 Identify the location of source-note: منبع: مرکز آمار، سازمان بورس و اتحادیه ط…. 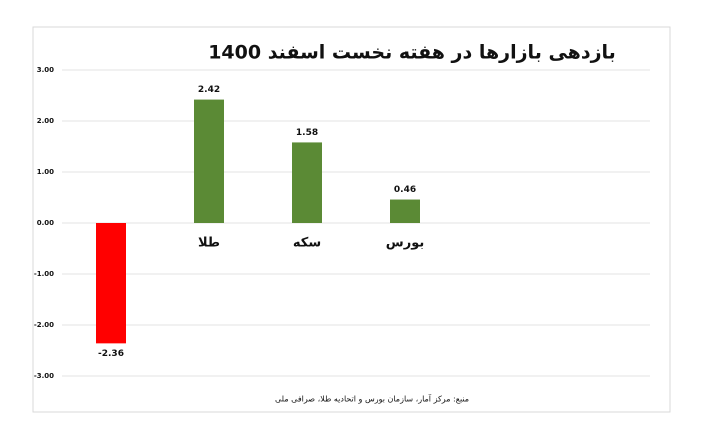
(372, 399).